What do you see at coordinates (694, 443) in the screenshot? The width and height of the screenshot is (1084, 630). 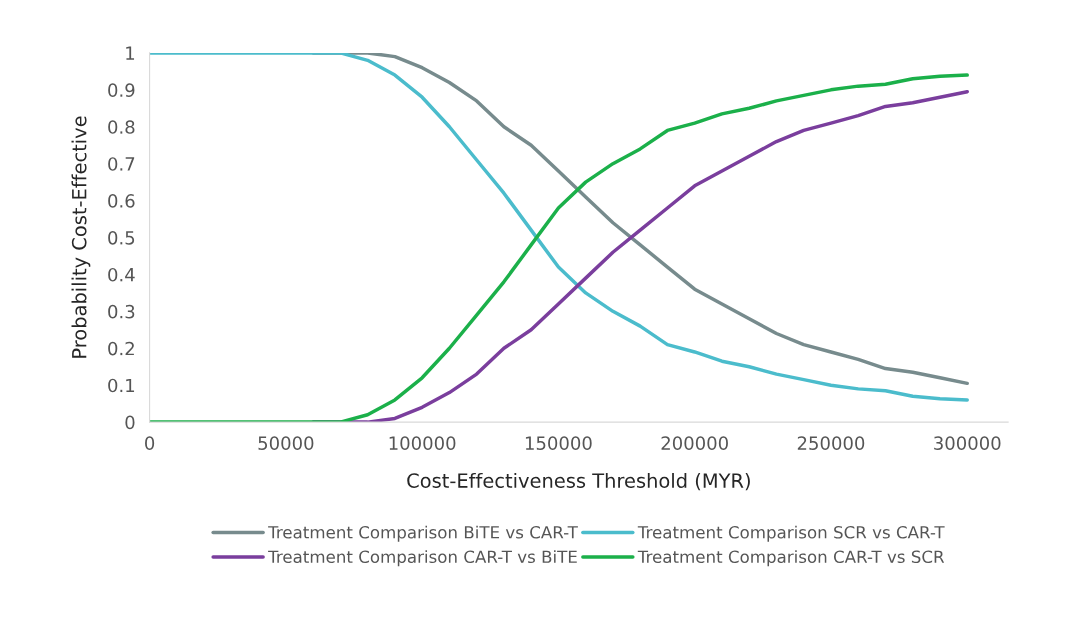 I see `x-tick-label: 200000` at bounding box center [694, 443].